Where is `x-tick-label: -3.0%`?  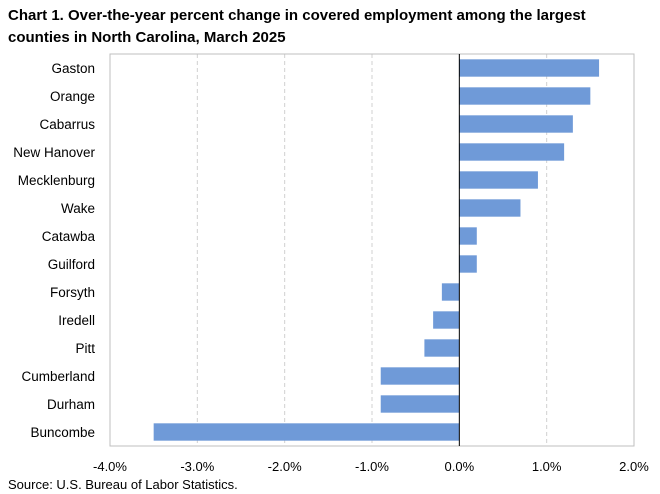 x-tick-label: -3.0% is located at coordinates (197, 466).